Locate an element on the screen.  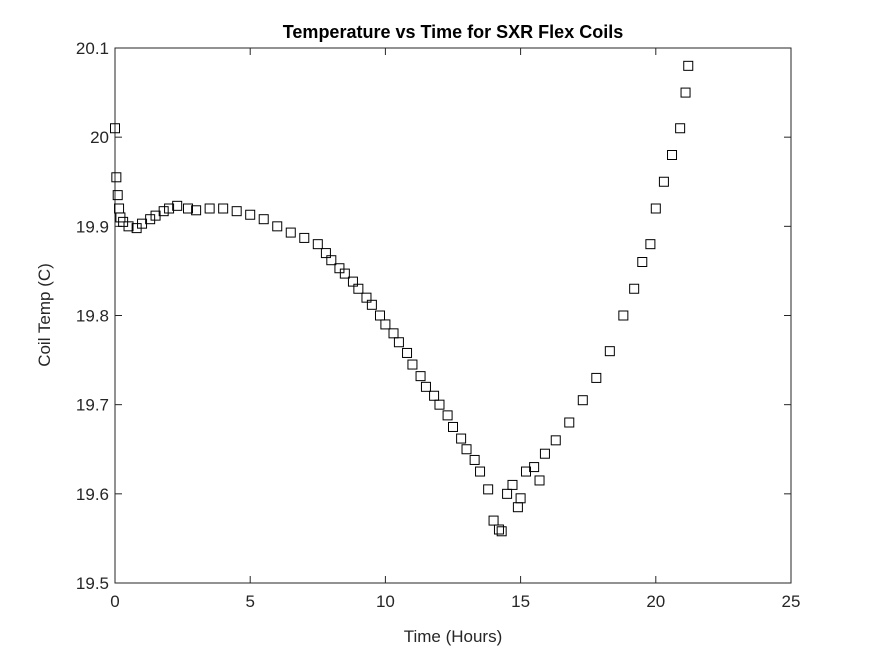
y-tick-label: 19.6 is located at coordinates (92, 494).